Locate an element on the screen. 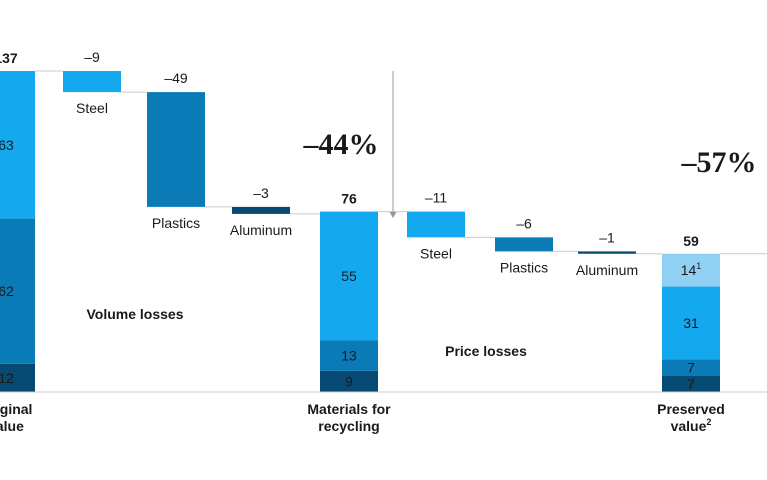 This screenshot has height=480, width=767. original-segment-label-2: 63 is located at coordinates (7, 145).